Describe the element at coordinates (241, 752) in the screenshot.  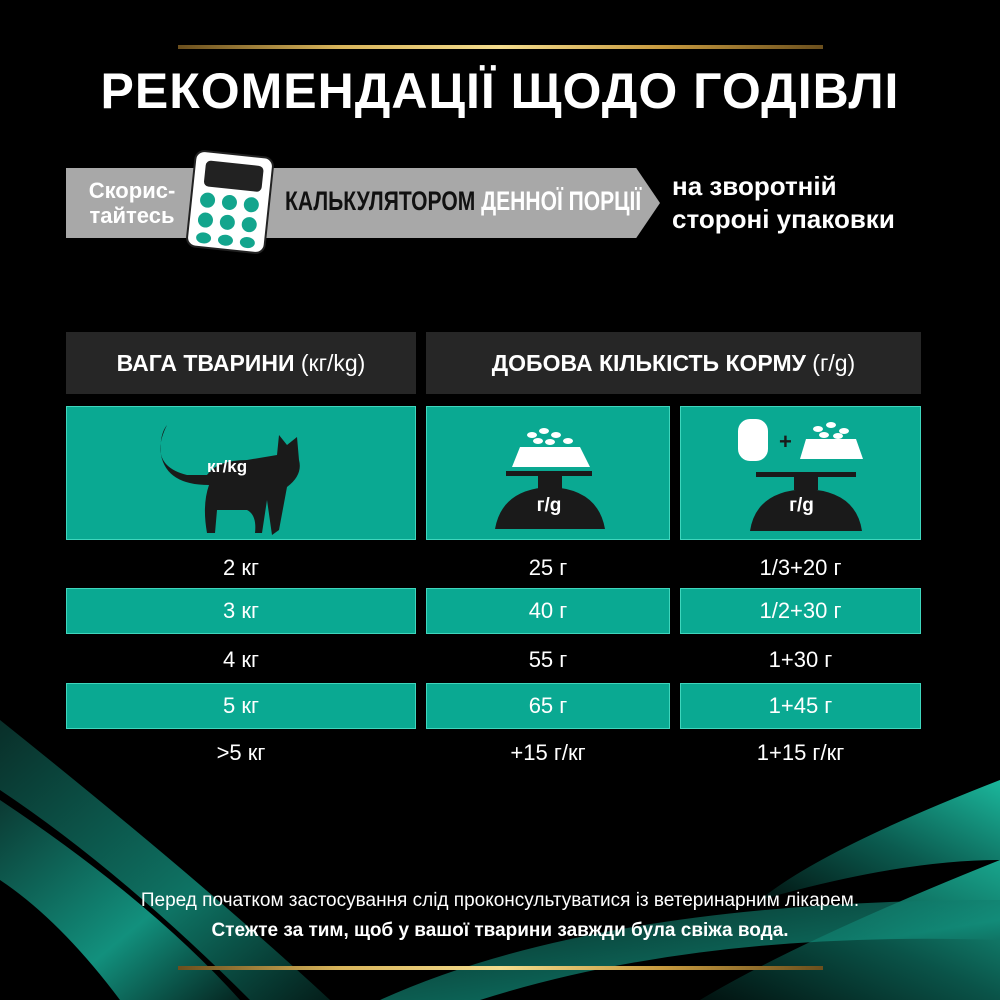
I see `weight-cell: >5 кг` at that location.